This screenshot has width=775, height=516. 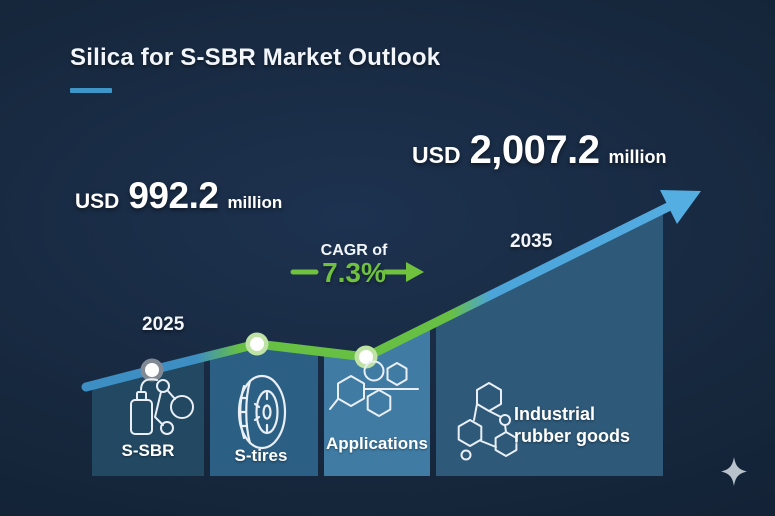 What do you see at coordinates (376, 443) in the screenshot?
I see `segment-label-applications: Applications` at bounding box center [376, 443].